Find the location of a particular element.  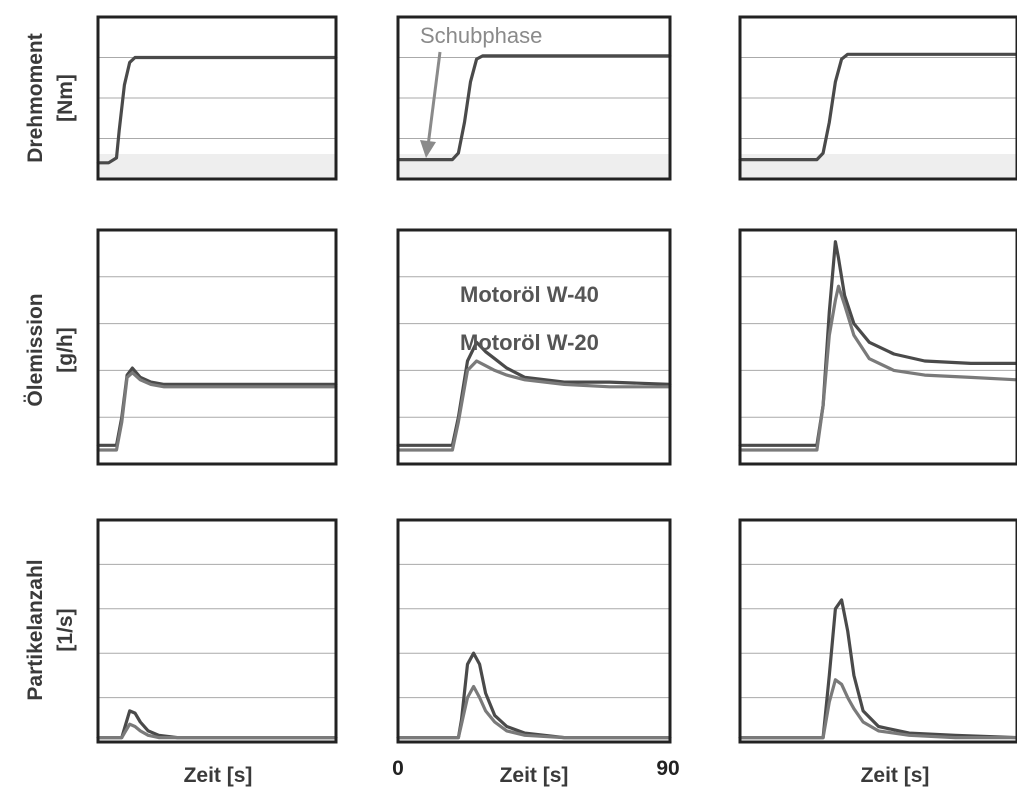

ylabel-line2: [1/s] is located at coordinates (65, 629).